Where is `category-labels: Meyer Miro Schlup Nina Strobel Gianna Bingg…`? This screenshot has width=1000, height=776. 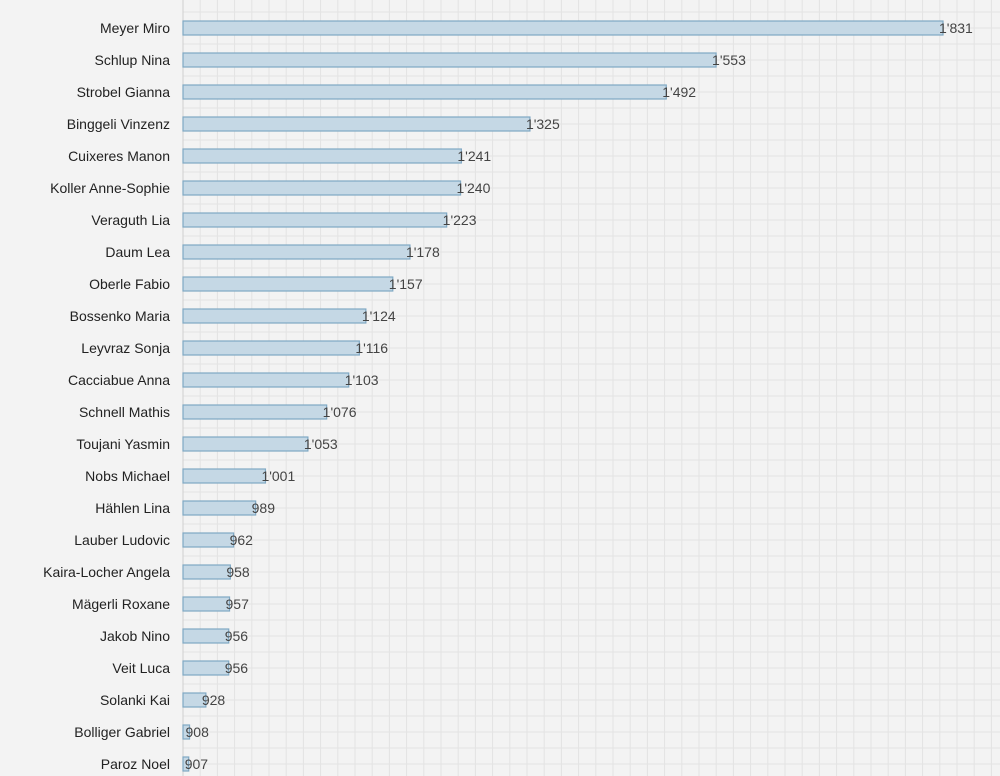
category-labels: Meyer Miro Schlup Nina Strobel Gianna Bingg… is located at coordinates (106, 396).